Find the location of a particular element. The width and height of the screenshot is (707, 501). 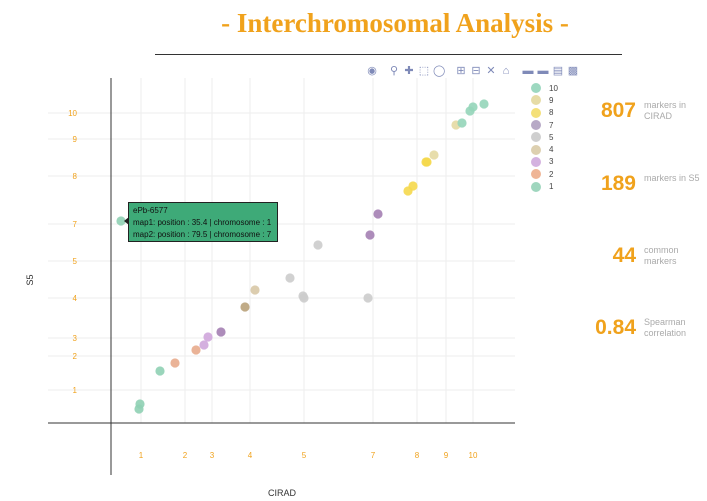

chart-toolbar: ◉ ⚲ ✚ ⬚ ◯ ⊞ ⊟ ✕ ⌂ ▬ ▬ ▤ ▩ is located at coordinates (472, 71).